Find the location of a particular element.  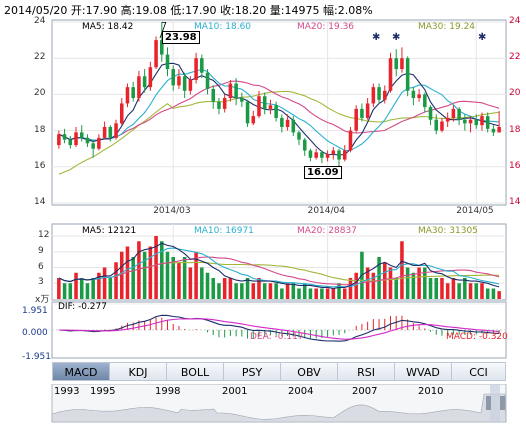

macd-y-tick: -1.951 is located at coordinates (37, 357).